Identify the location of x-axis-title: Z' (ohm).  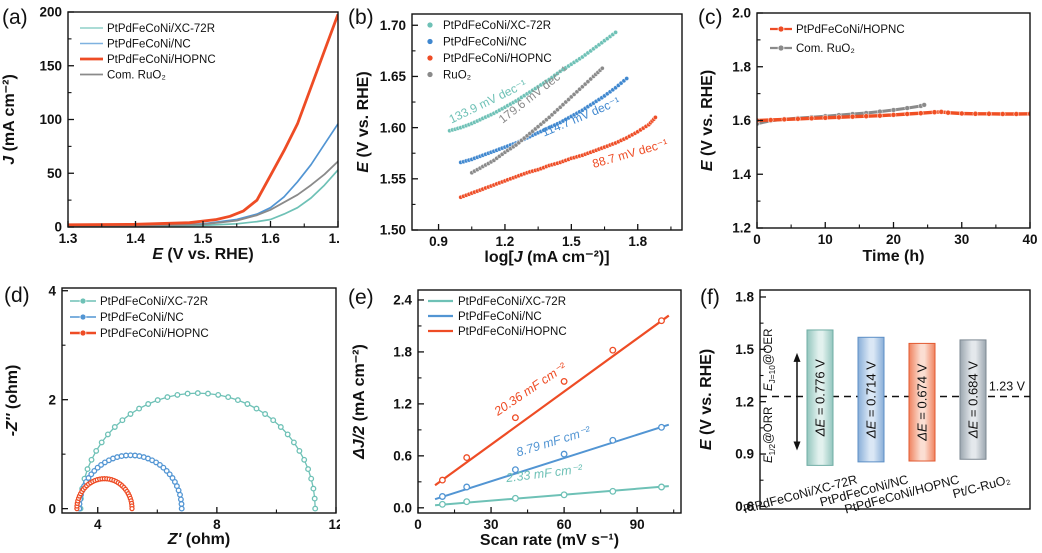
(198, 539).